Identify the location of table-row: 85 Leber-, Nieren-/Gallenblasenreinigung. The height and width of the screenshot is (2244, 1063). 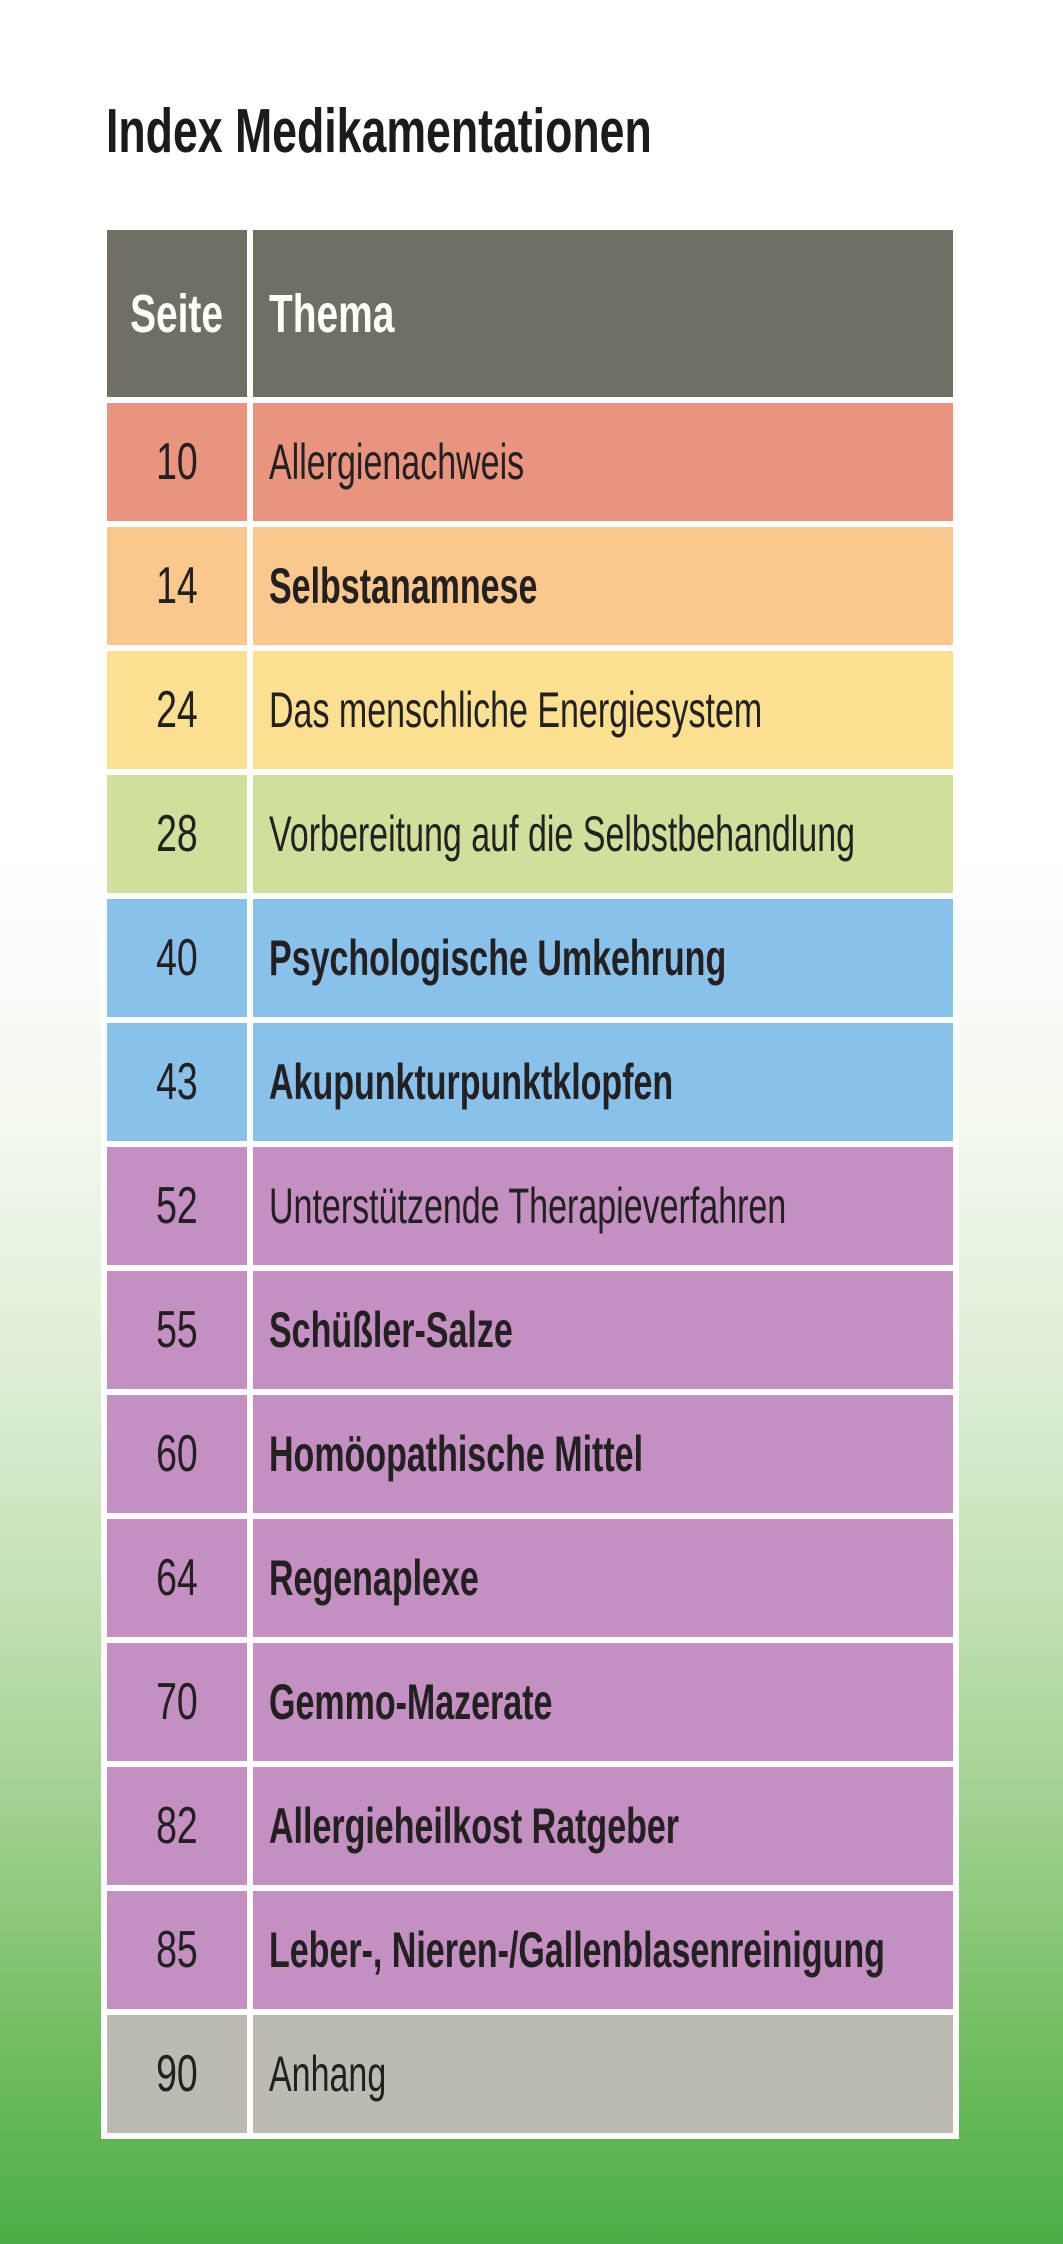
(530, 1950).